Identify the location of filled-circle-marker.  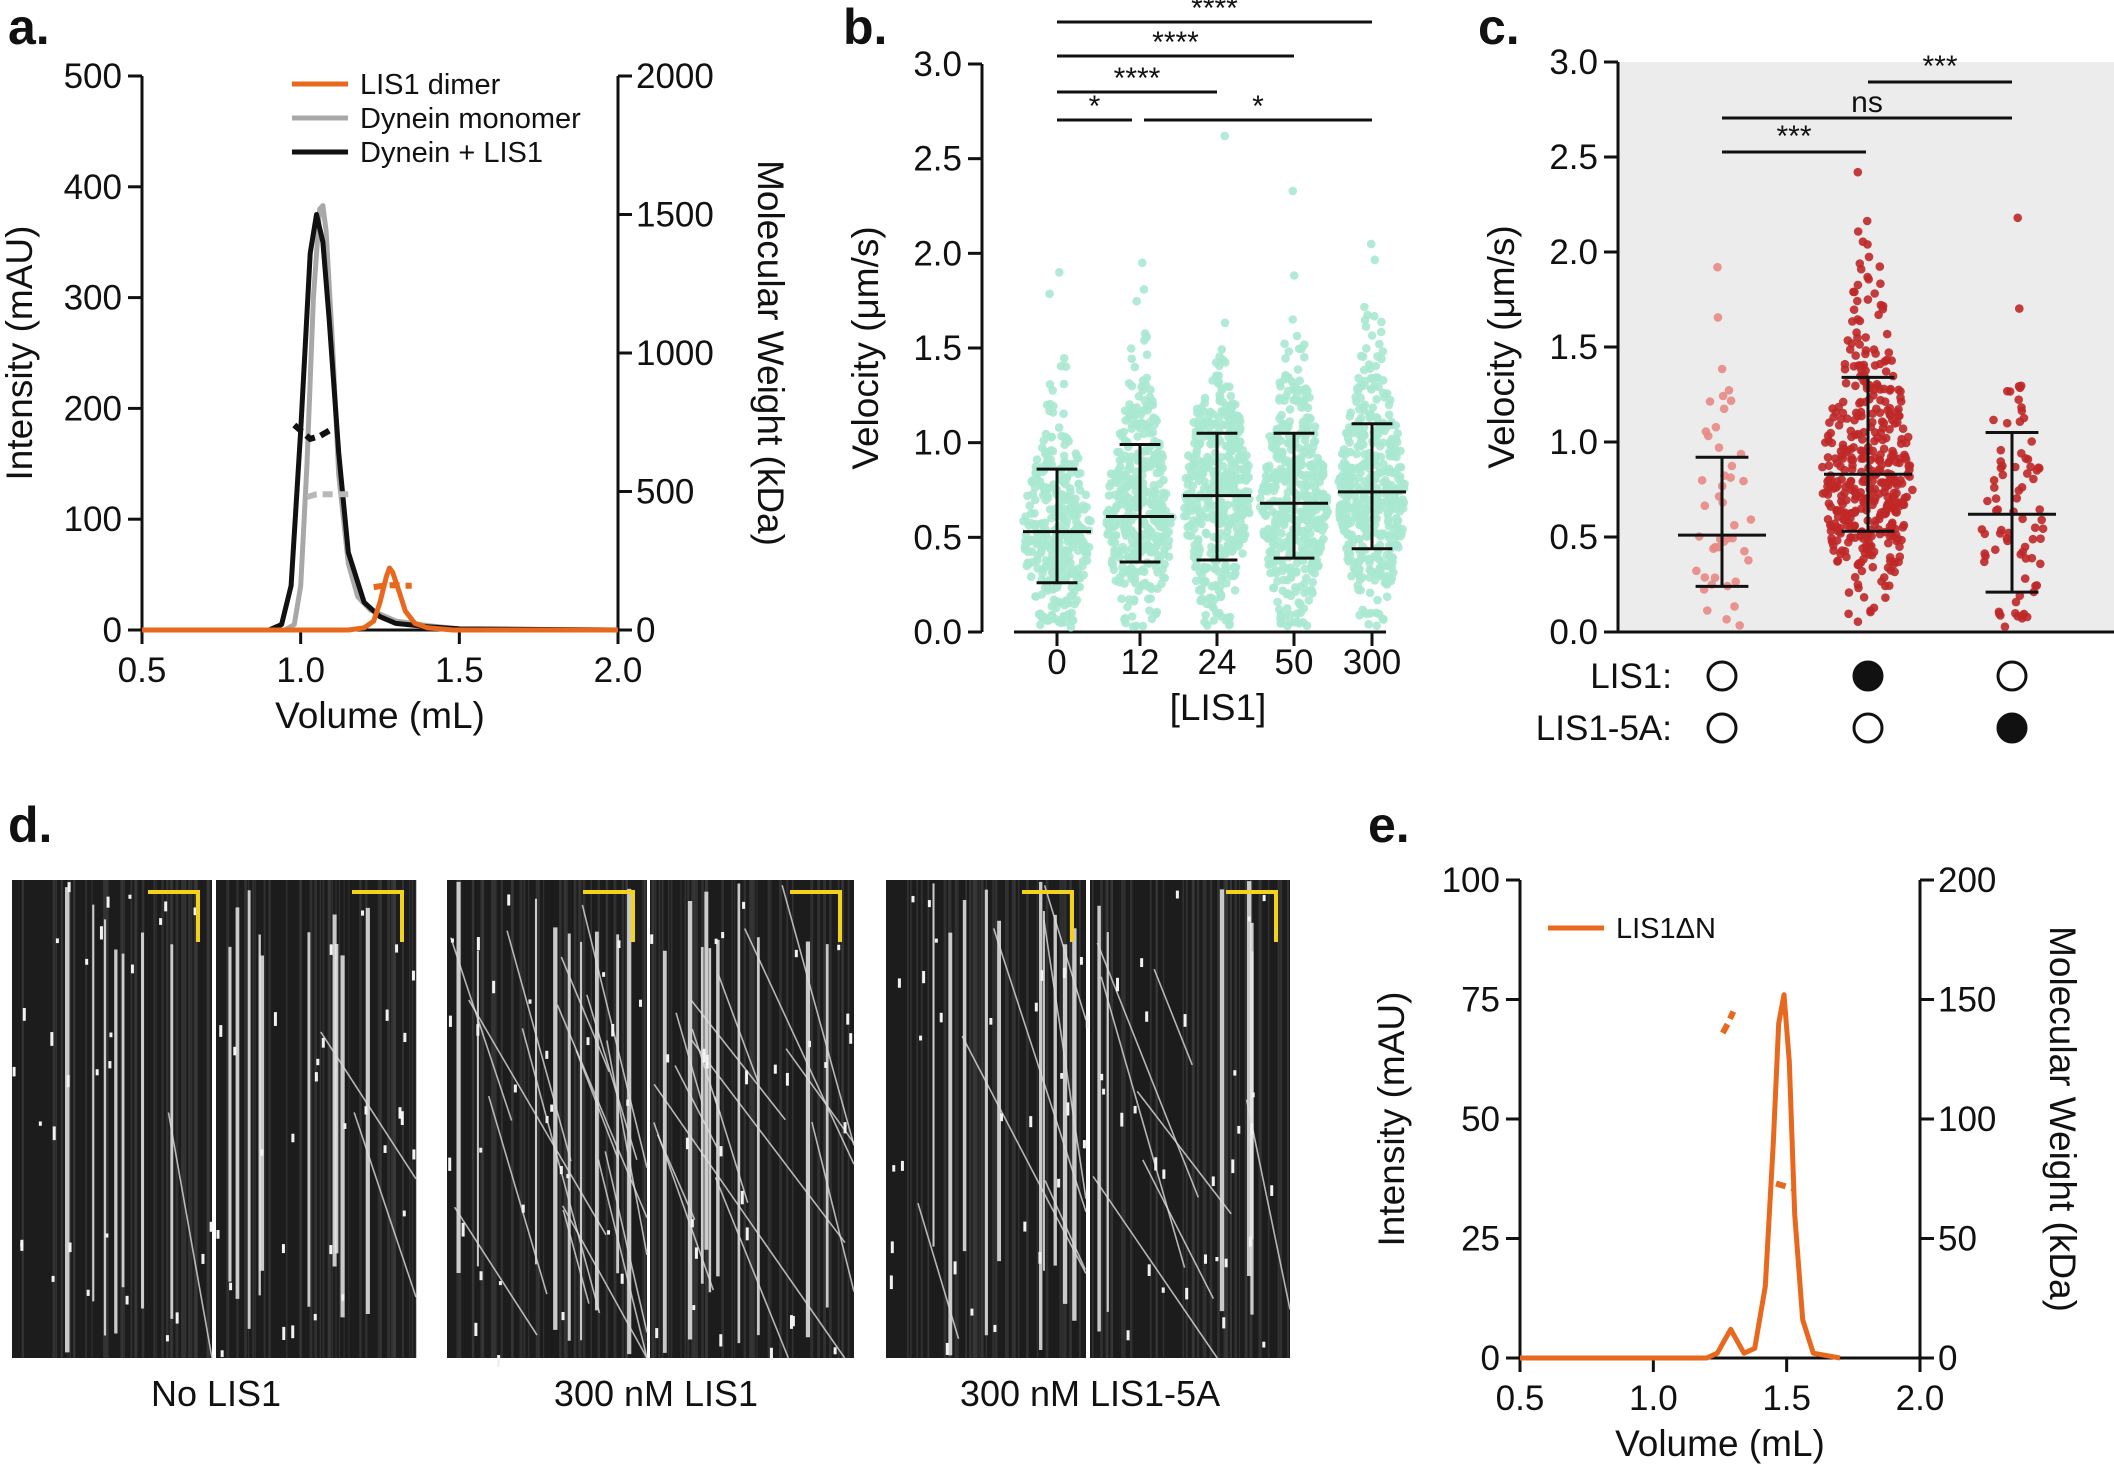
(1868, 676).